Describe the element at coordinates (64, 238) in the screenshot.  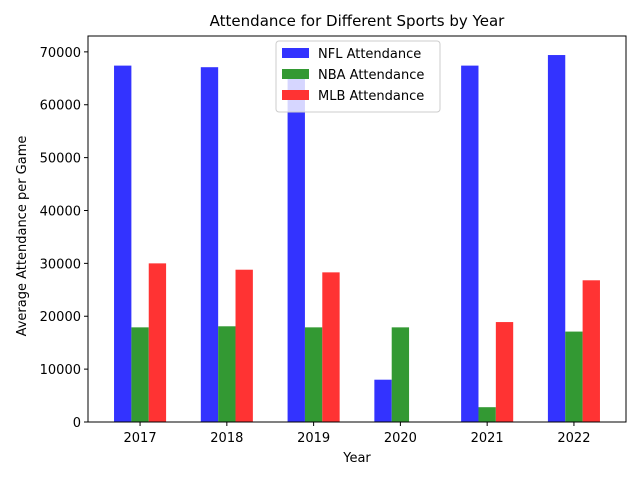
I see `y-ticks-group: 0 10000 20000 30000 40000 50000 60000 70000` at that location.